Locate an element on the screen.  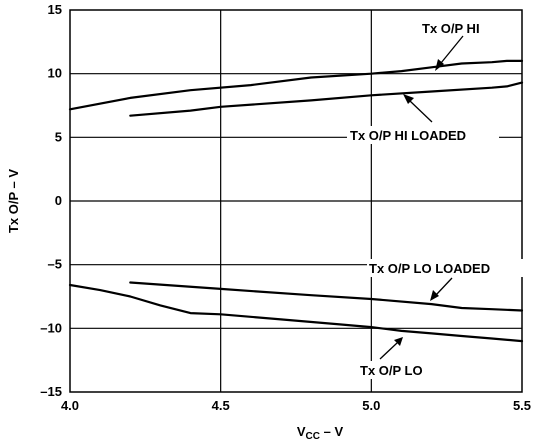
annotation-hi-loaded-leader is located at coordinates (421, 111).